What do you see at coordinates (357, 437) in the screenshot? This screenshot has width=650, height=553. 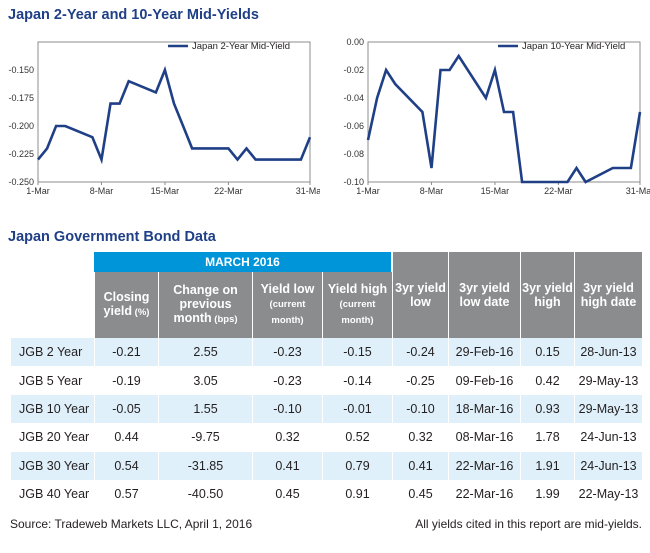 I see `table-cell: 0.52` at bounding box center [357, 437].